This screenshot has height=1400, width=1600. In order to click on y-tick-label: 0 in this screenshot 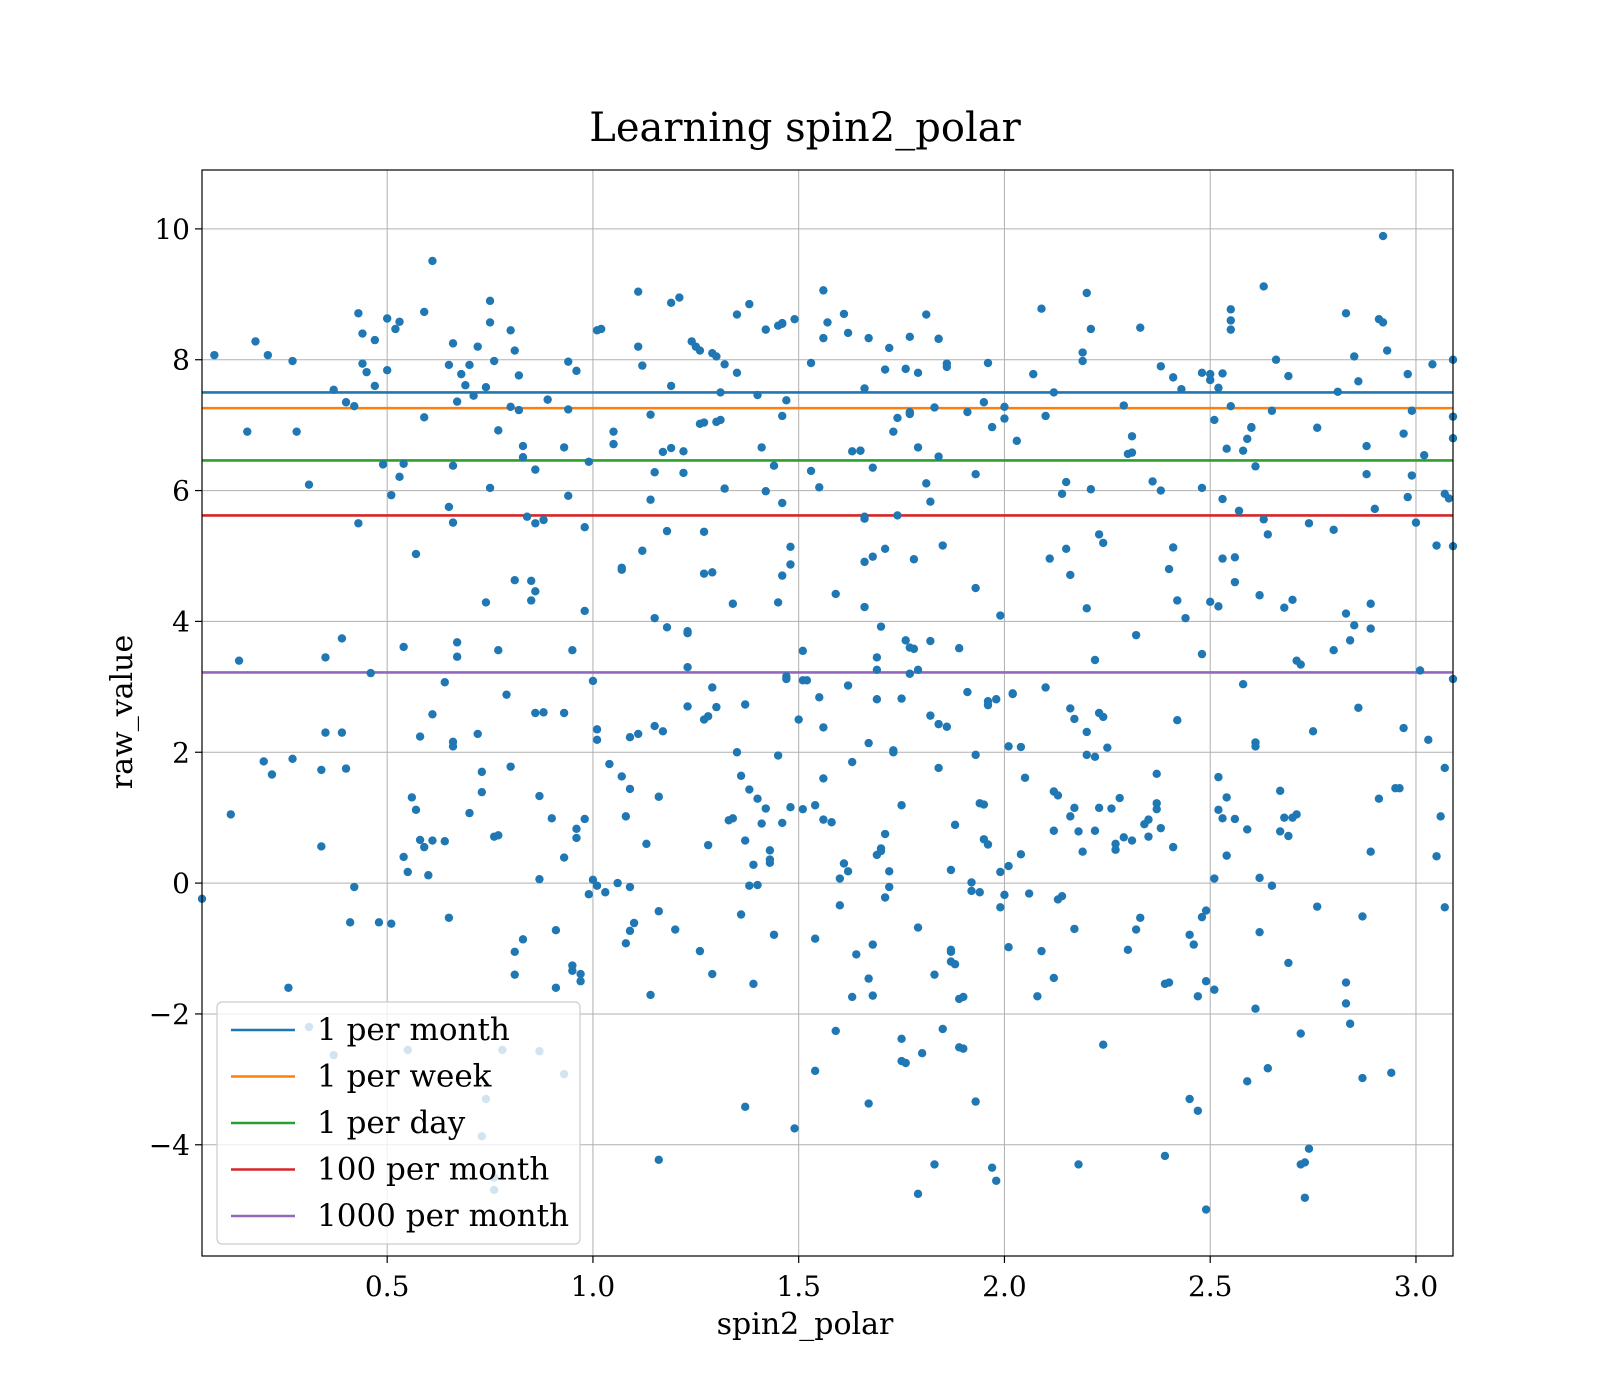, I will do `click(181, 883)`.